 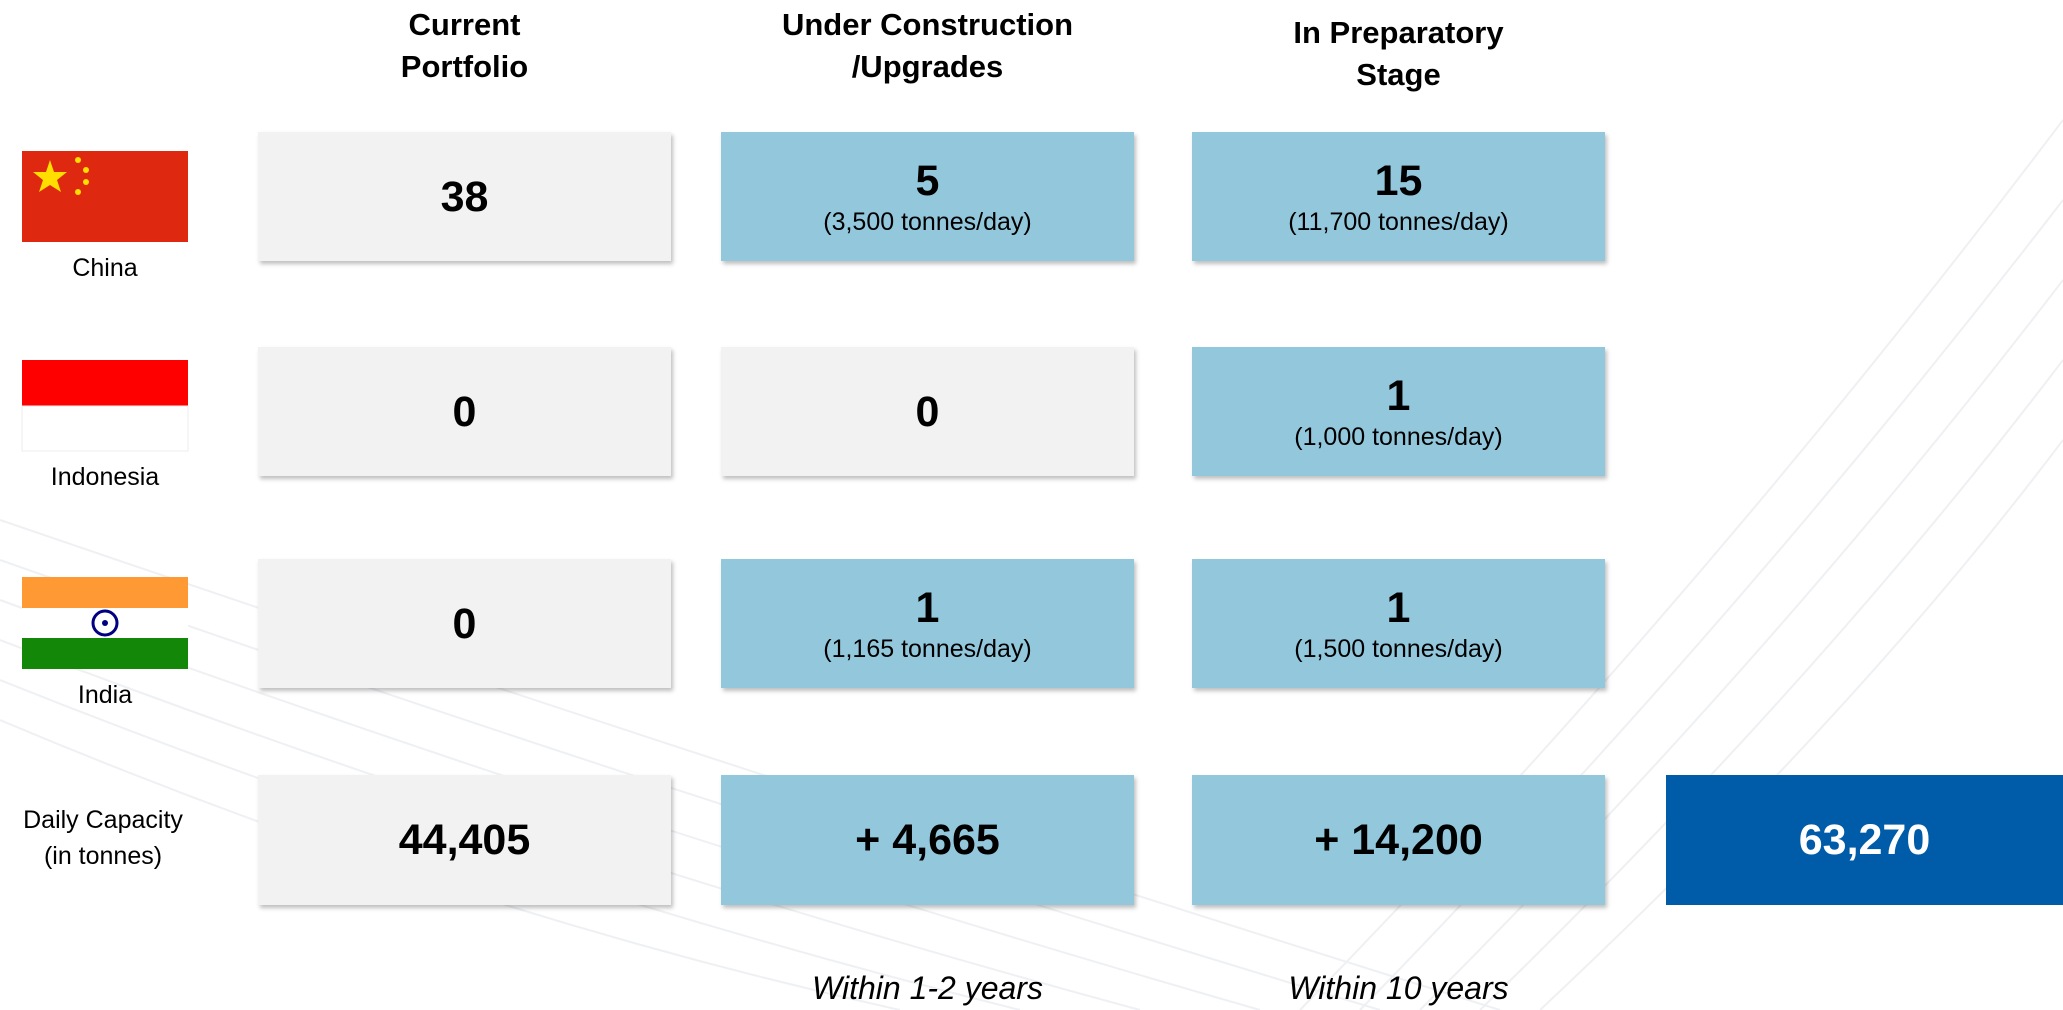 What do you see at coordinates (927, 24) in the screenshot?
I see `header-line: Under Construction` at bounding box center [927, 24].